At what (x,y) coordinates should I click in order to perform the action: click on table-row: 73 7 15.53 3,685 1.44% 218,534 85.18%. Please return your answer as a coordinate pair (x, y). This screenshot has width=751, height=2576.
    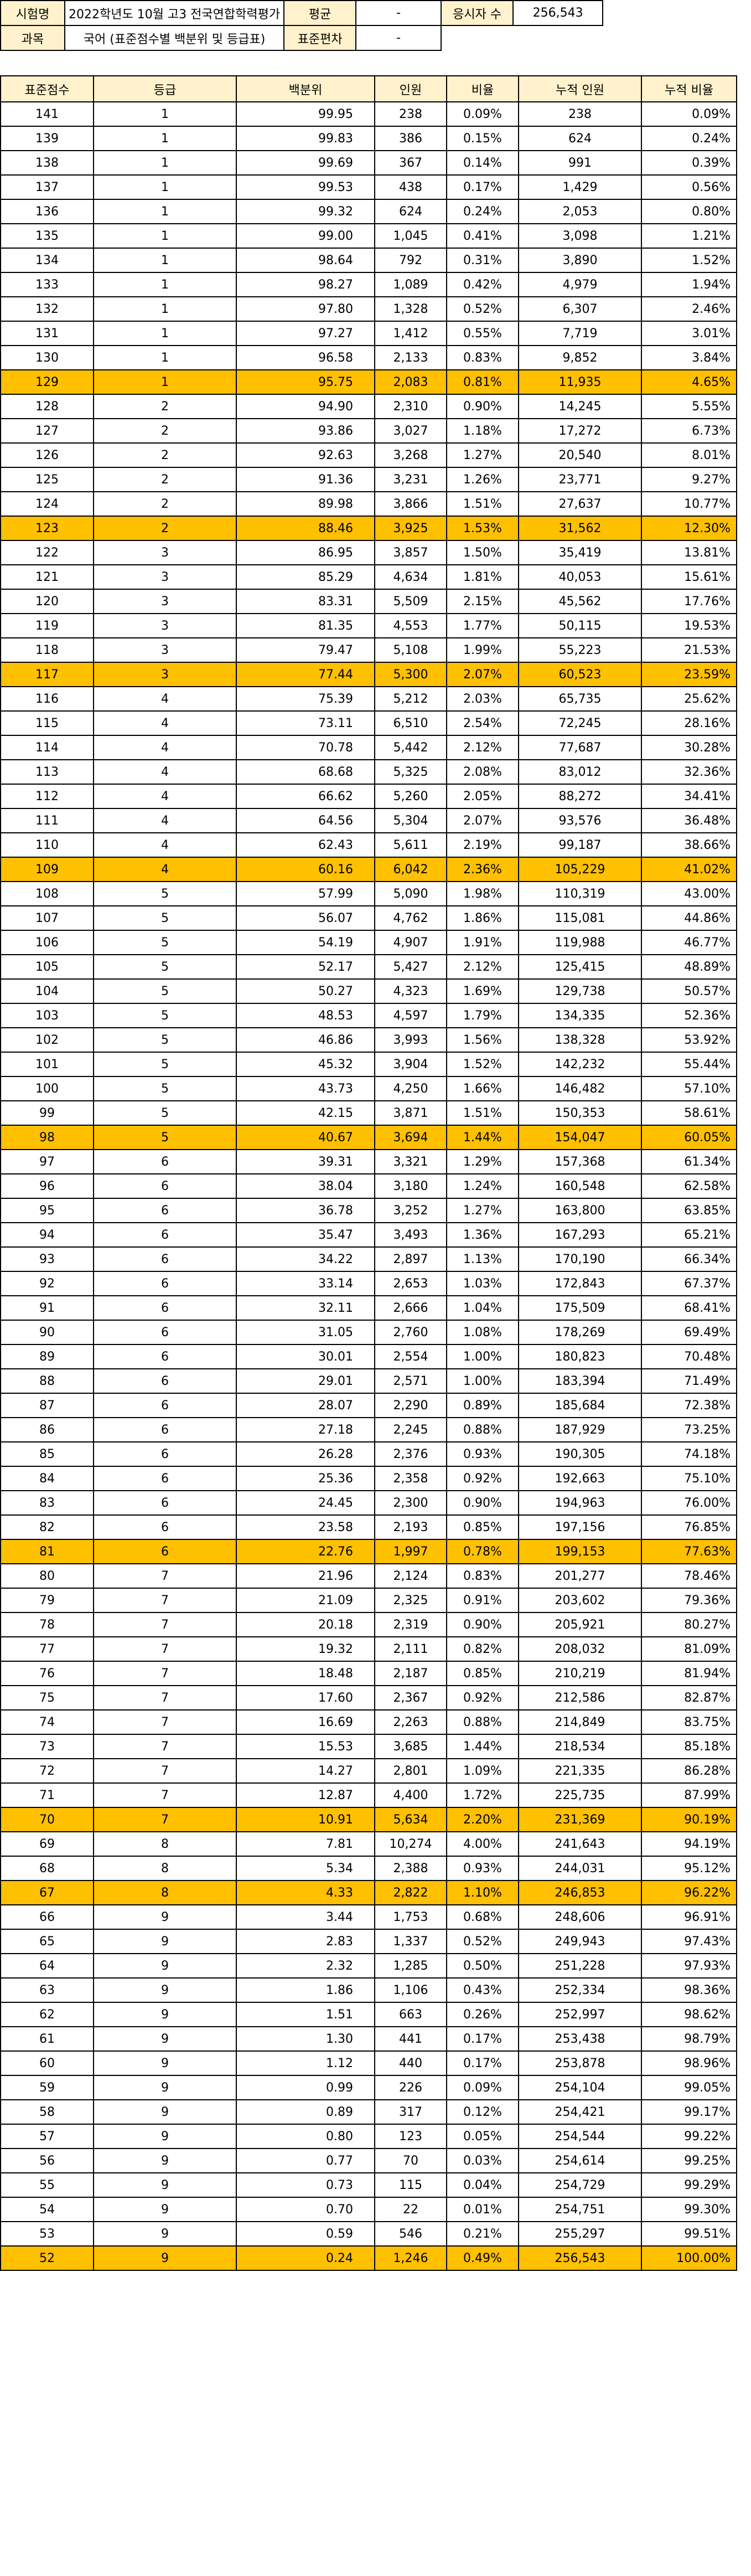
    Looking at the image, I should click on (368, 1746).